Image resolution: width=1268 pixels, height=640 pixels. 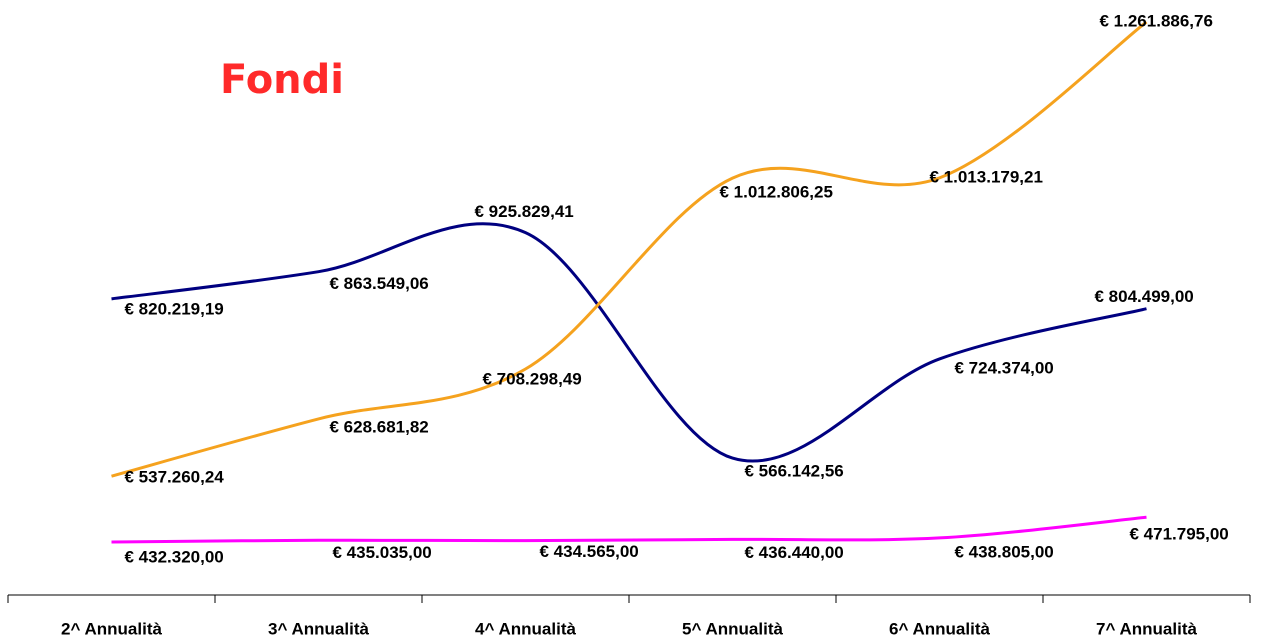 What do you see at coordinates (1156, 20) in the screenshot?
I see `data-label: € 1.261.886,76` at bounding box center [1156, 20].